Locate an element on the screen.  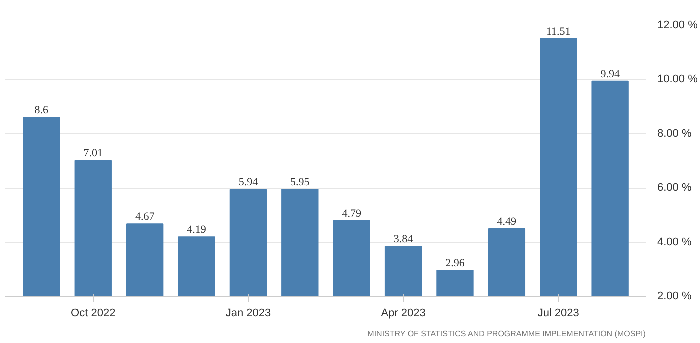
data-label: 7.01 is located at coordinates (94, 154).